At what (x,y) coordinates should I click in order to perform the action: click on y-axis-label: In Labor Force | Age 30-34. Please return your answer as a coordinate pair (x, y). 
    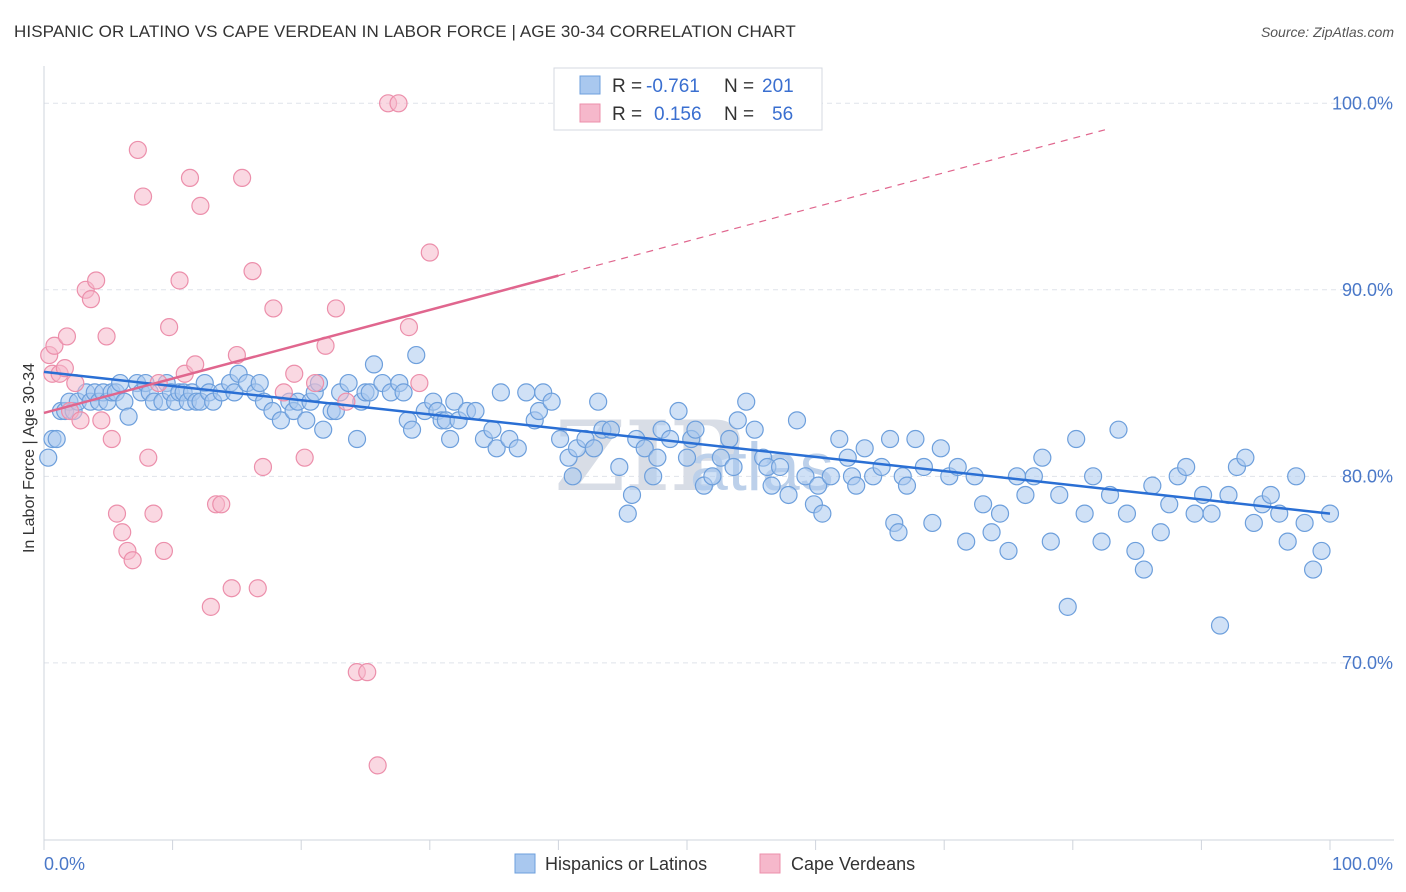
    Looking at the image, I should click on (29, 458).